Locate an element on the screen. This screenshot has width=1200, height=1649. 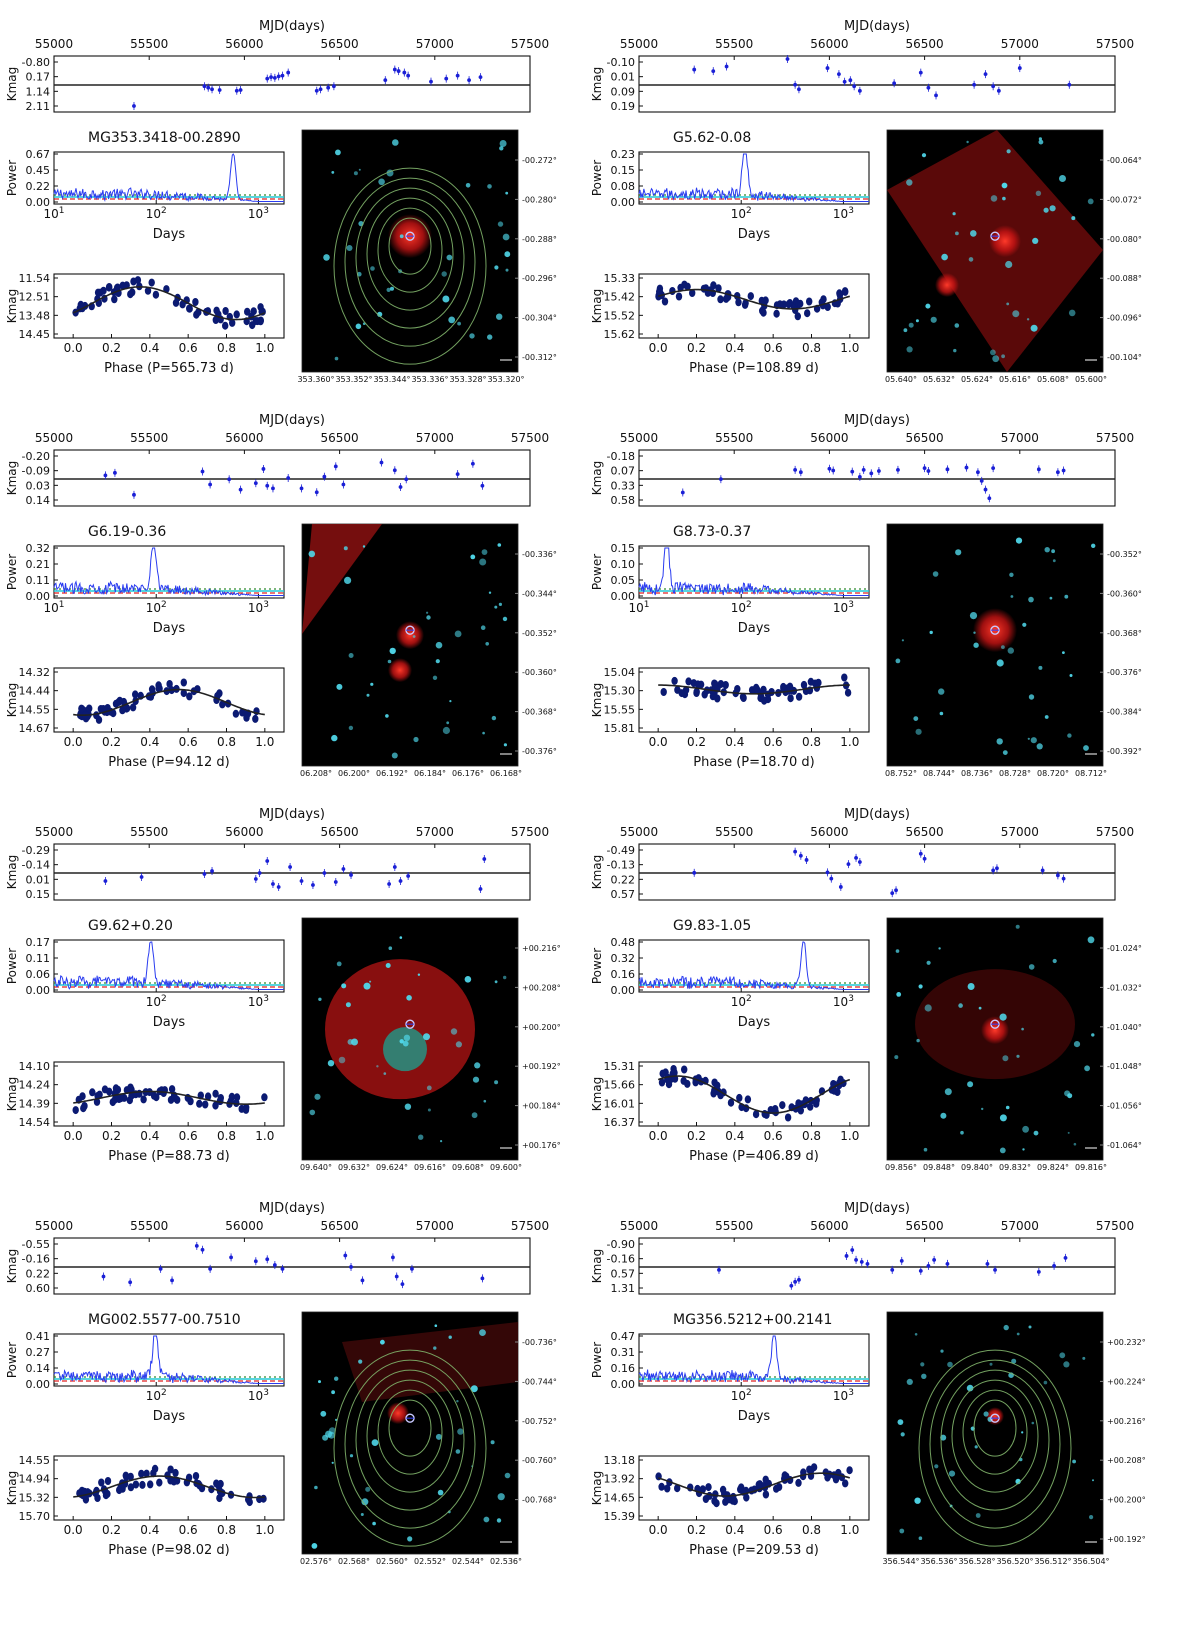
lc-y-axis-label: Kmag is located at coordinates (597, 1266).